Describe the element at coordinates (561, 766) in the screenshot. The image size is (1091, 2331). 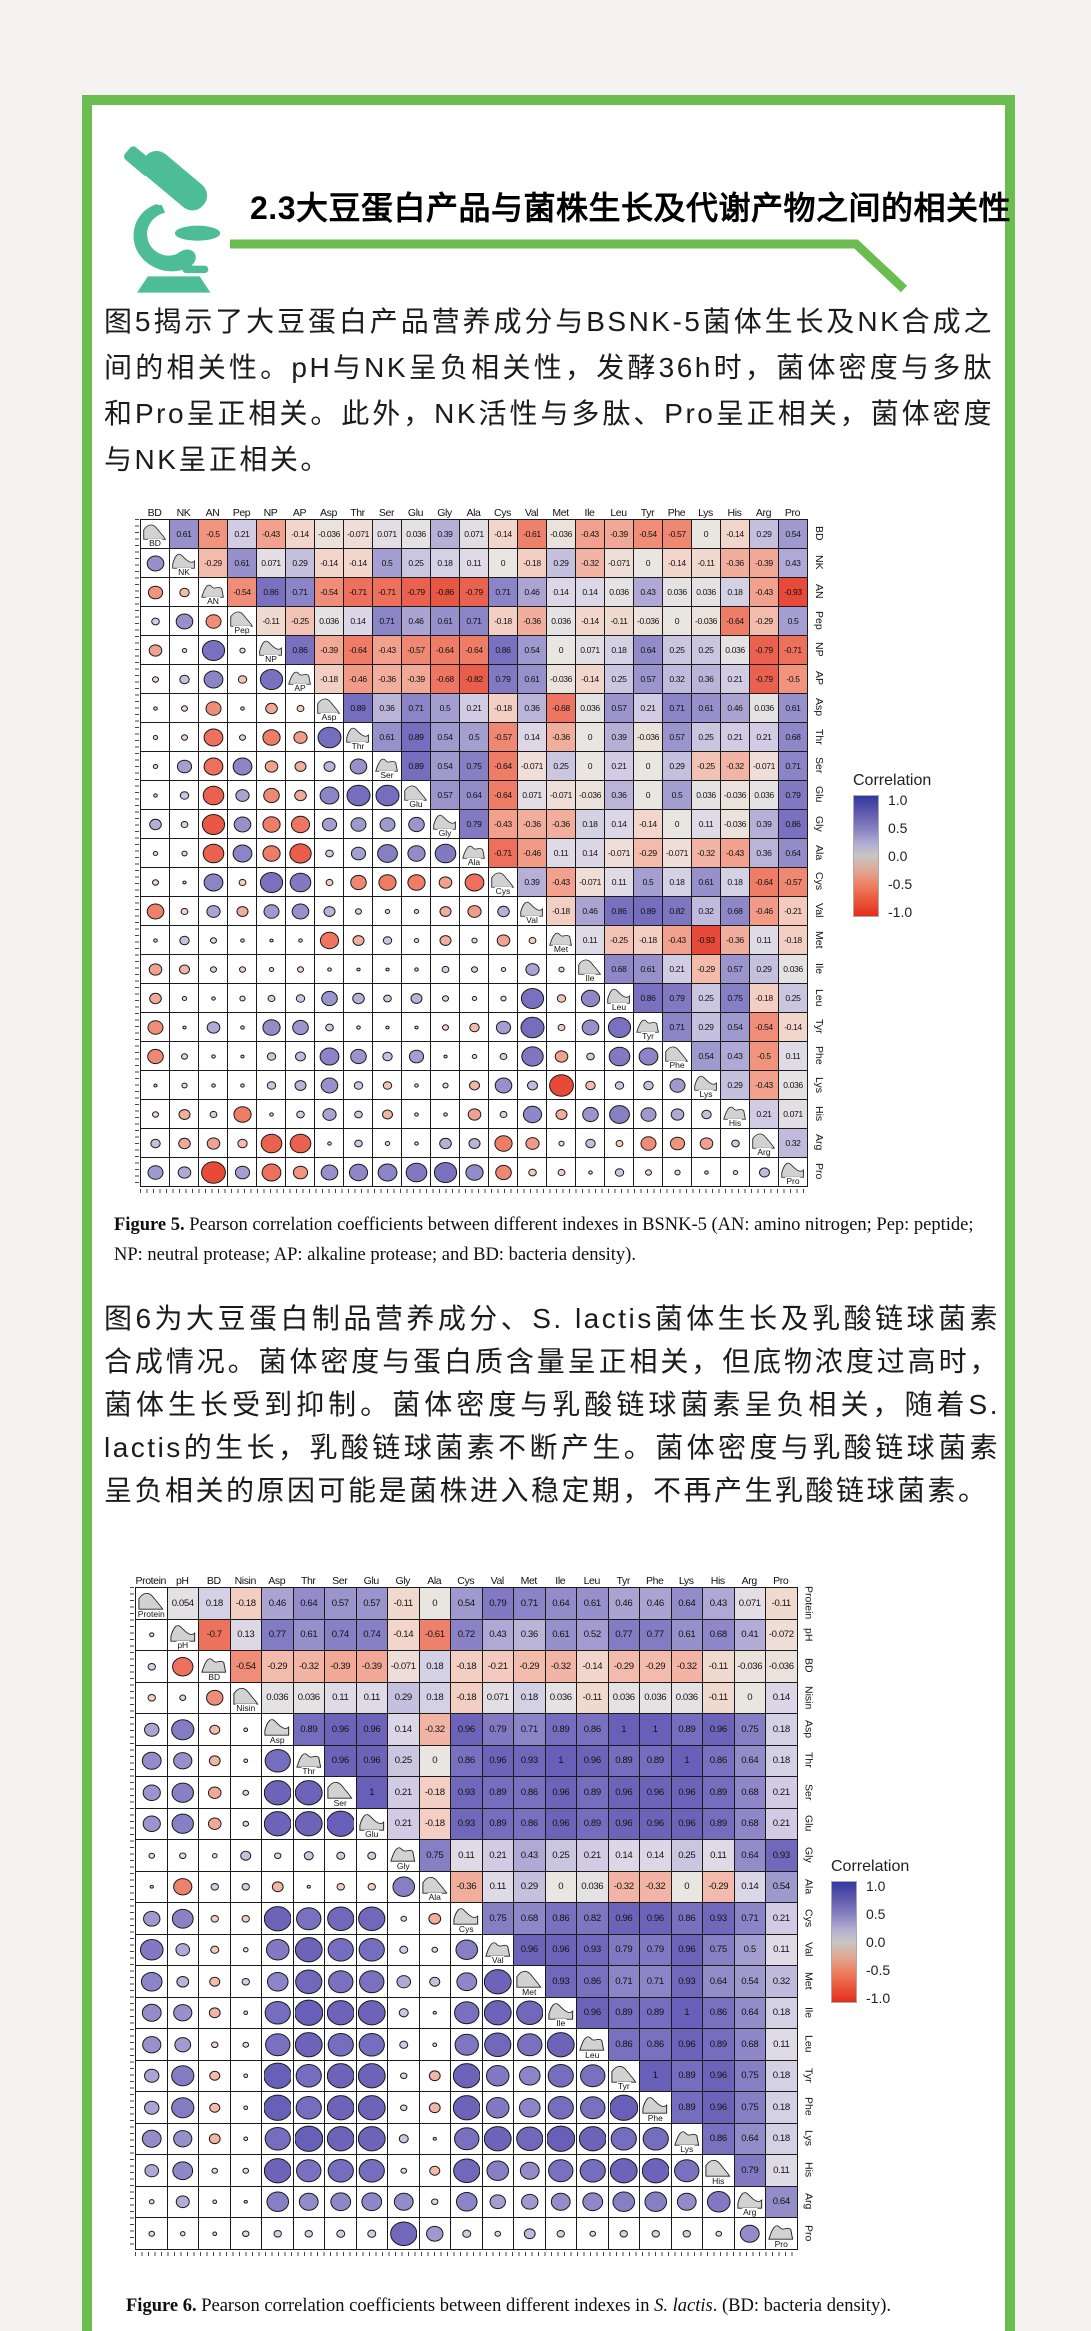
I see `corr-value-cell: 0.25` at that location.